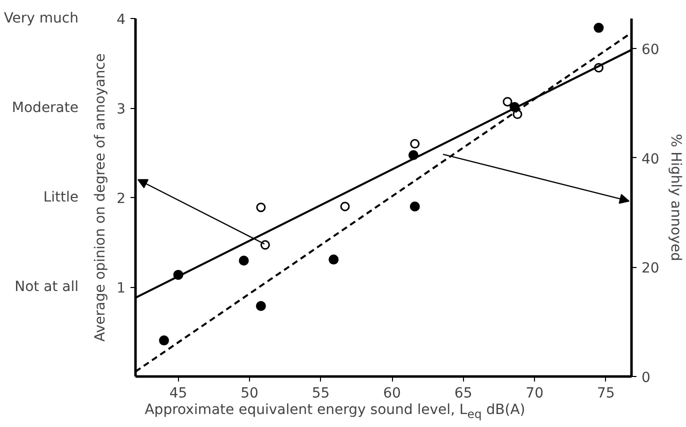 This screenshot has width=686, height=427. Describe the element at coordinates (535, 394) in the screenshot. I see `x-tick-label: 70` at that location.